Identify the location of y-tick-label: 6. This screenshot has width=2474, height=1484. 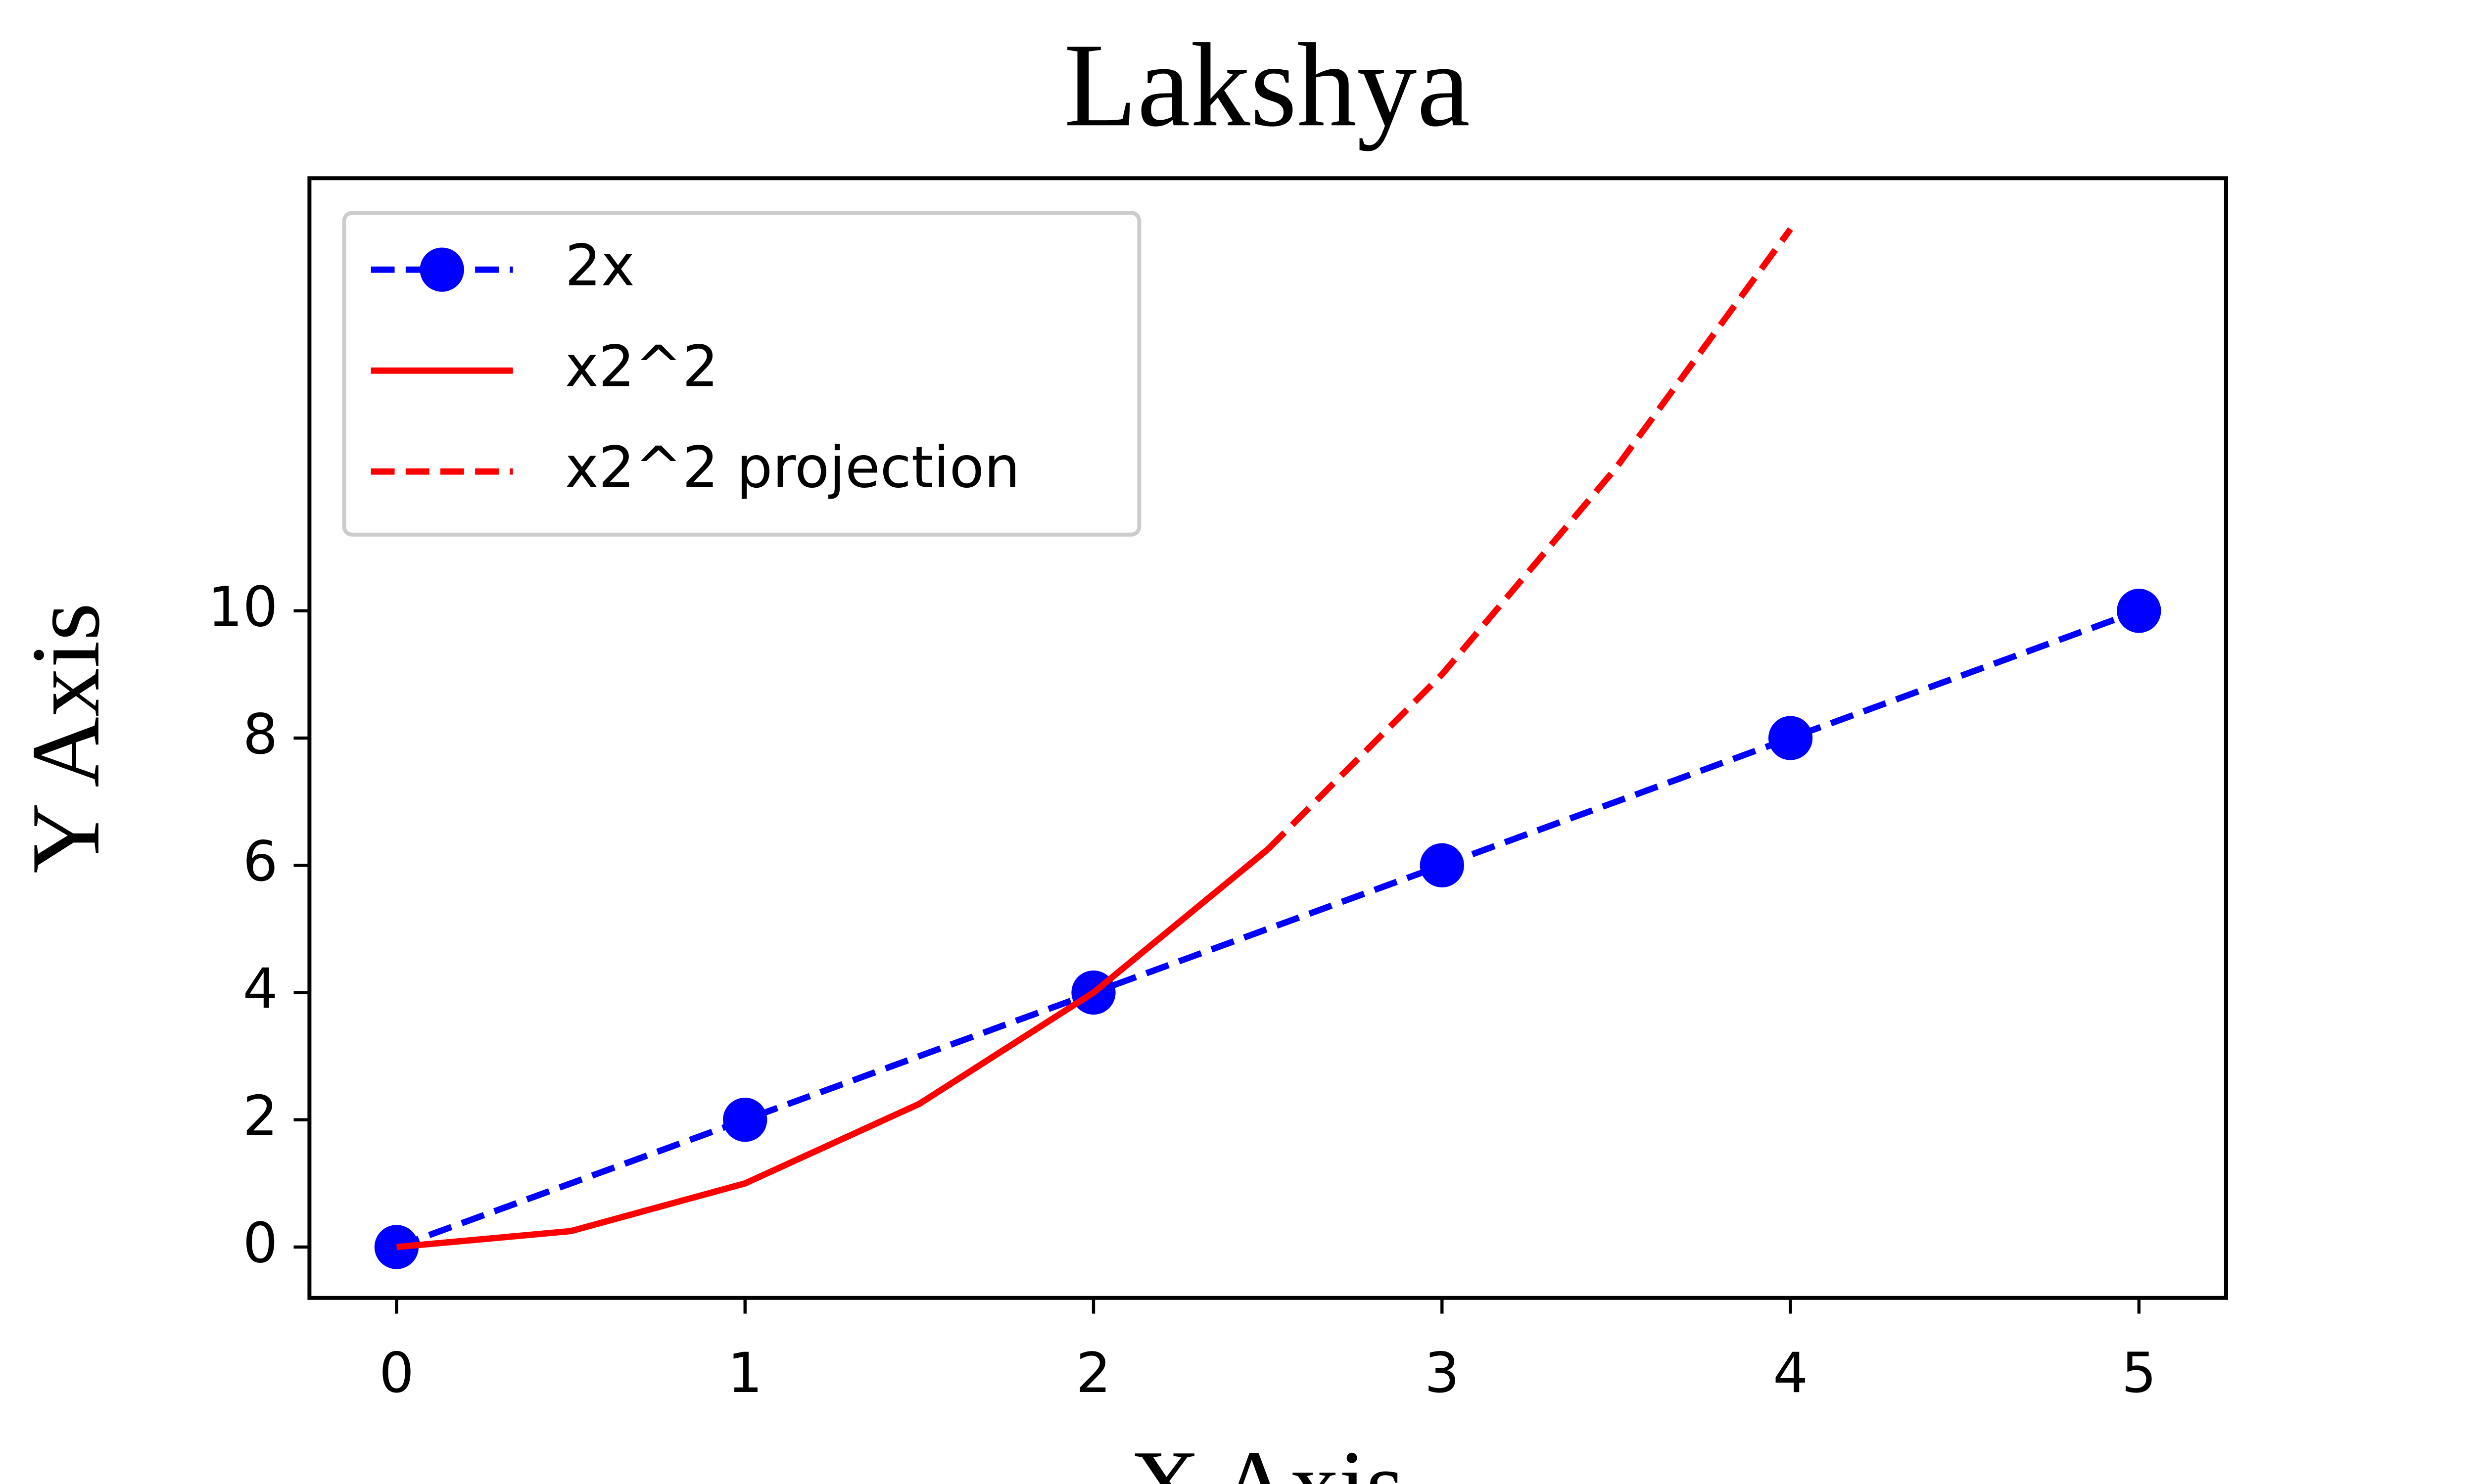
(260, 862).